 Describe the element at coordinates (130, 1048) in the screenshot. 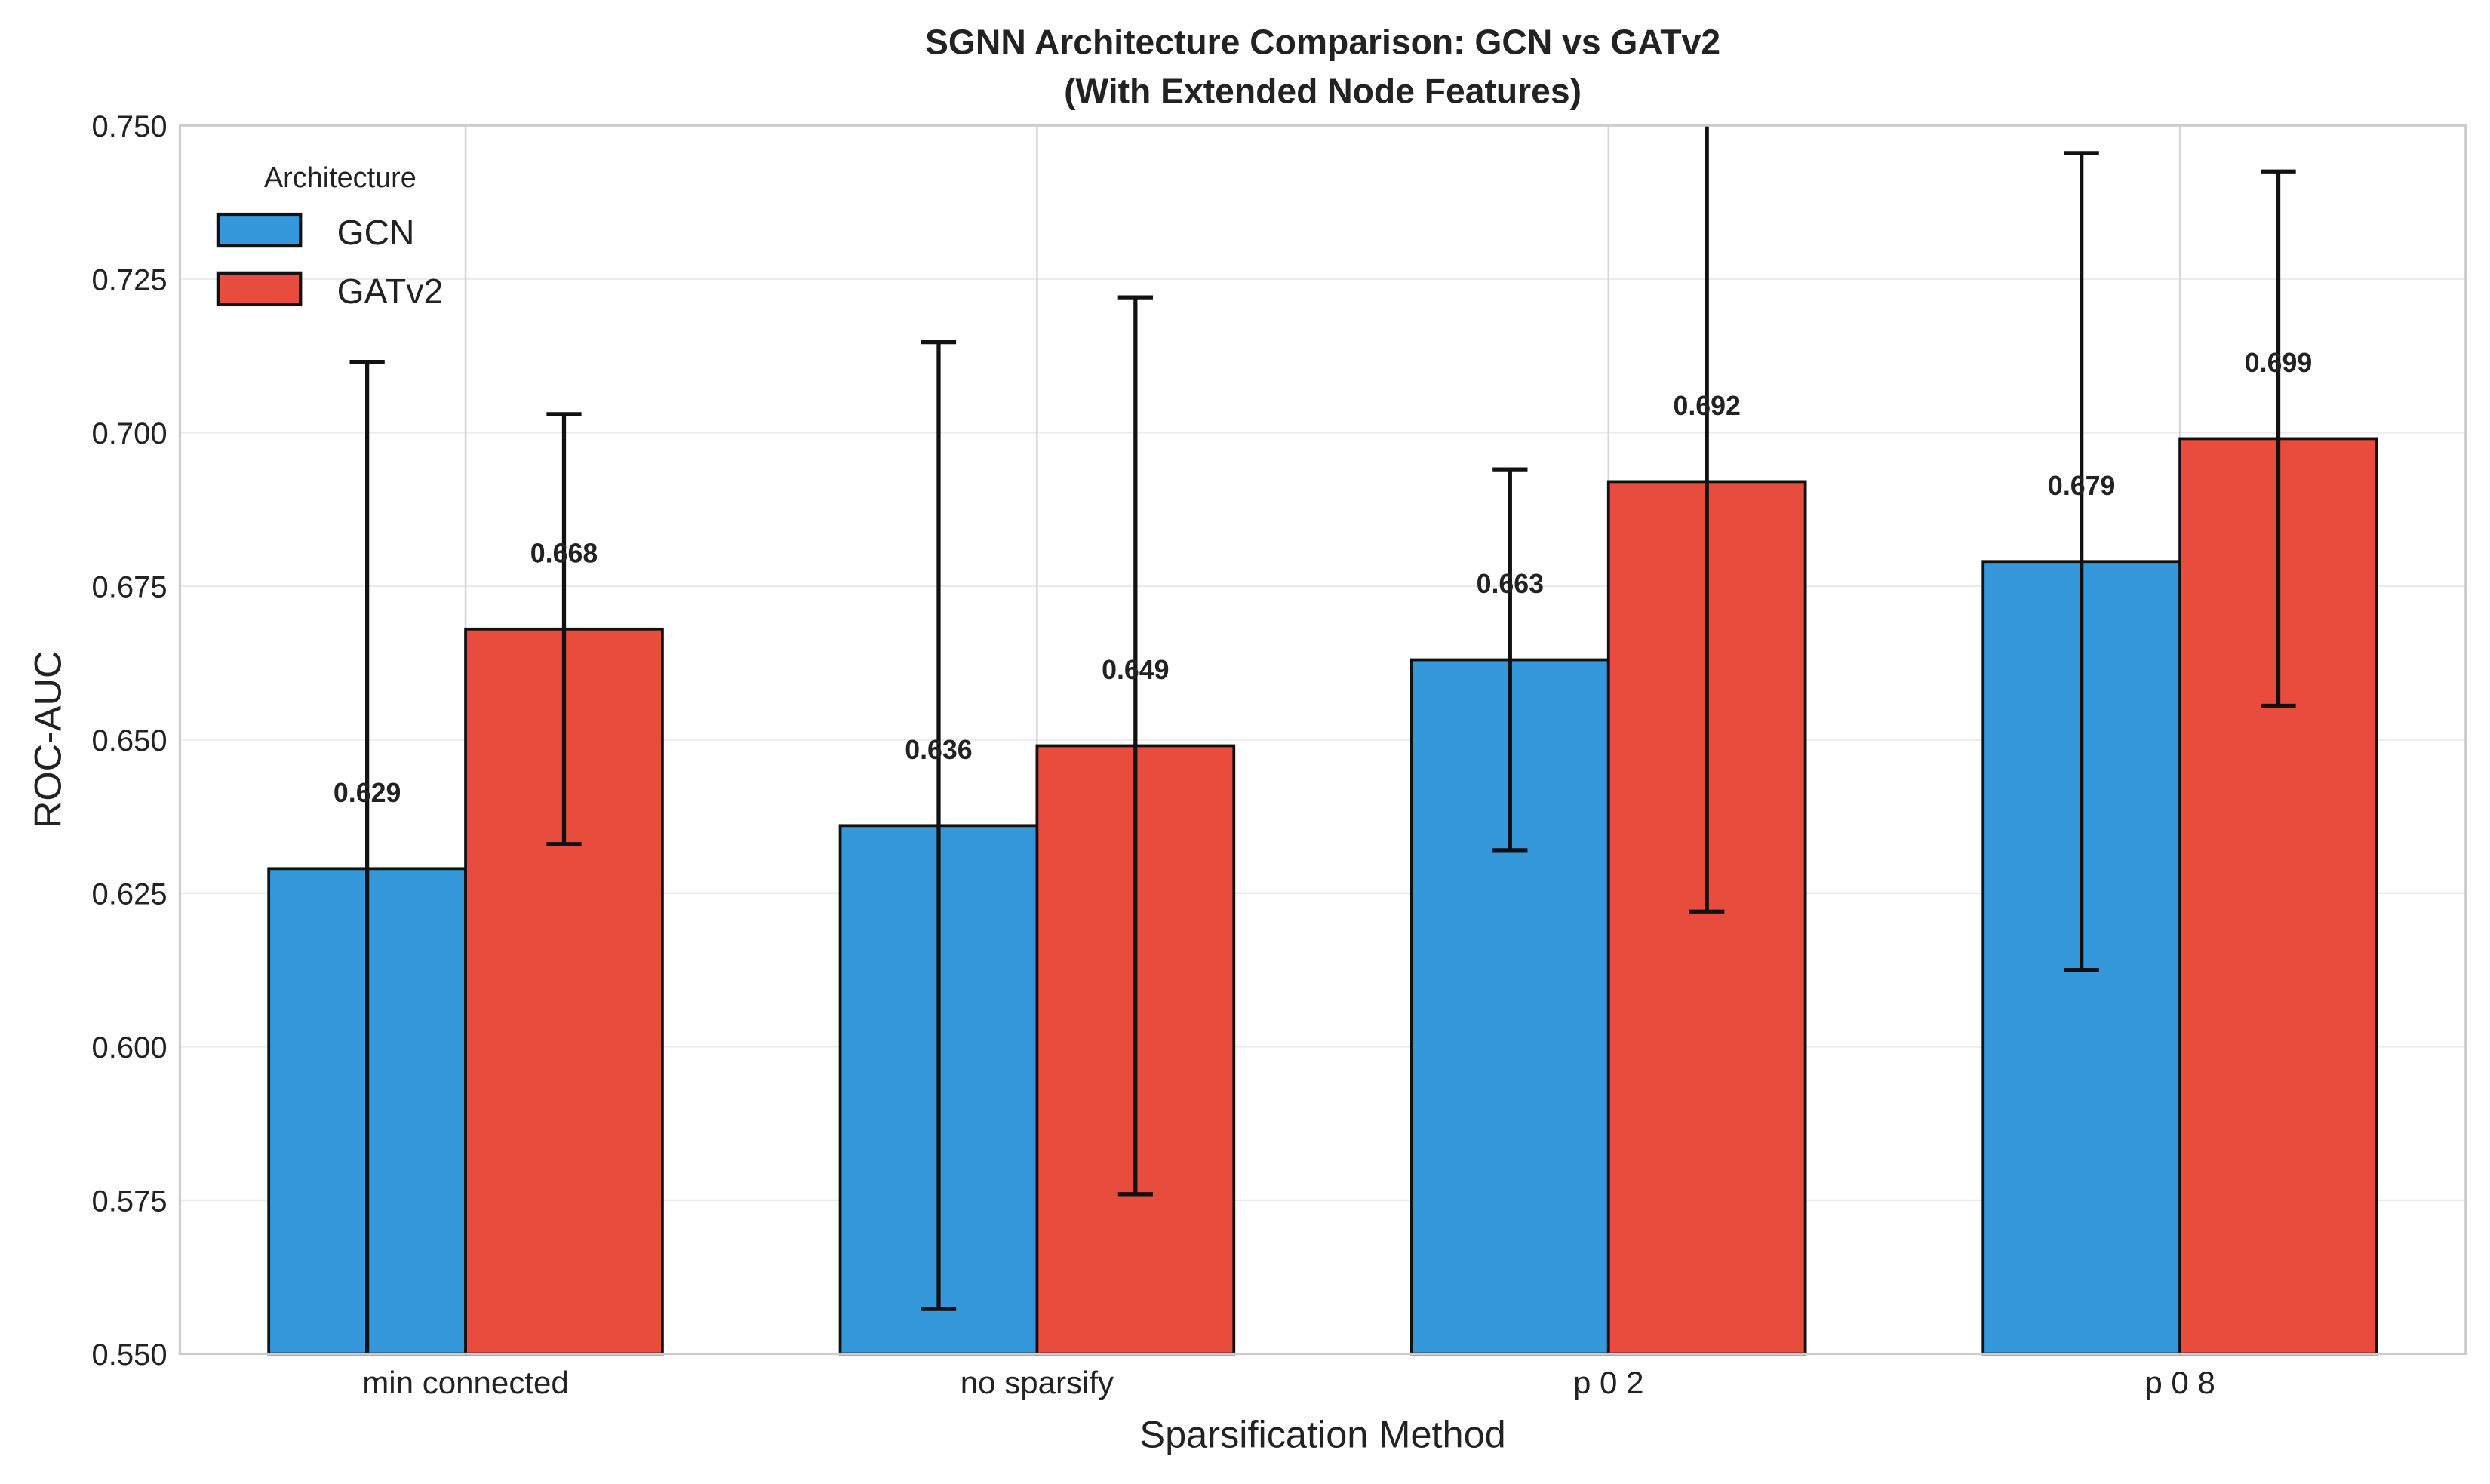

I see `y-tick-label: 0.600` at that location.